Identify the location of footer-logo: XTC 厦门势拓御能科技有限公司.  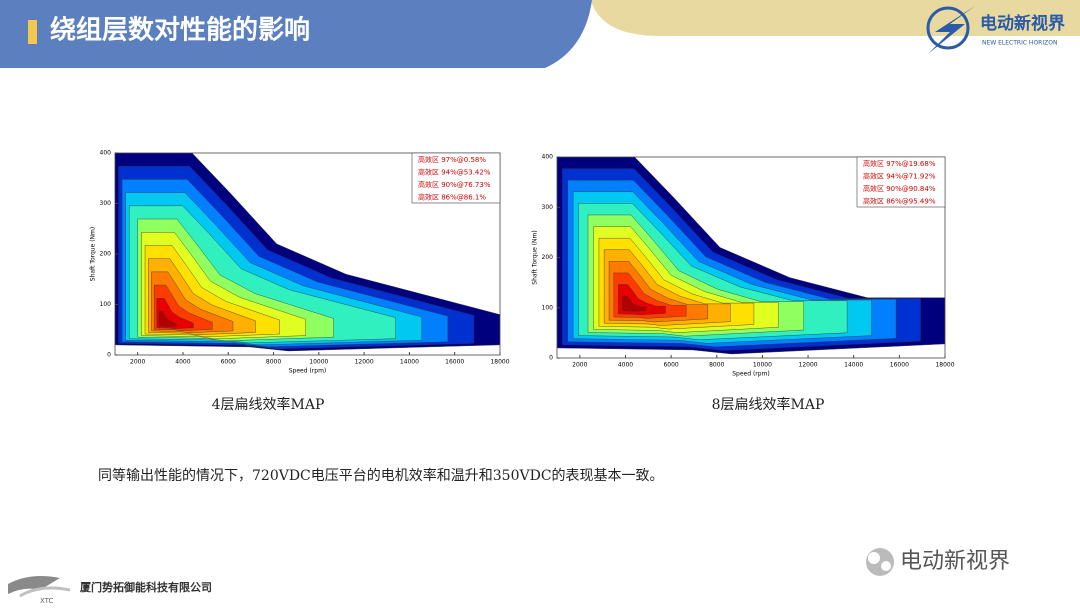
(110, 590).